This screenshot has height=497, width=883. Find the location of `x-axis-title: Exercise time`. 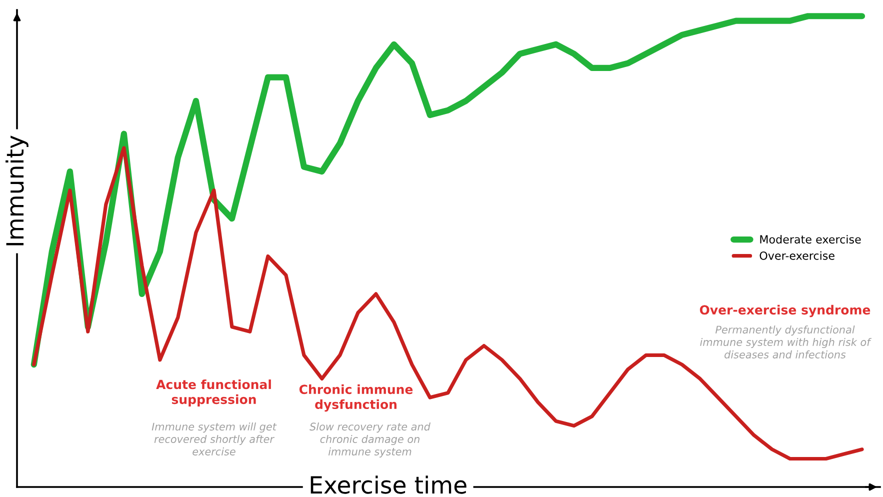

x-axis-title: Exercise time is located at coordinates (388, 485).